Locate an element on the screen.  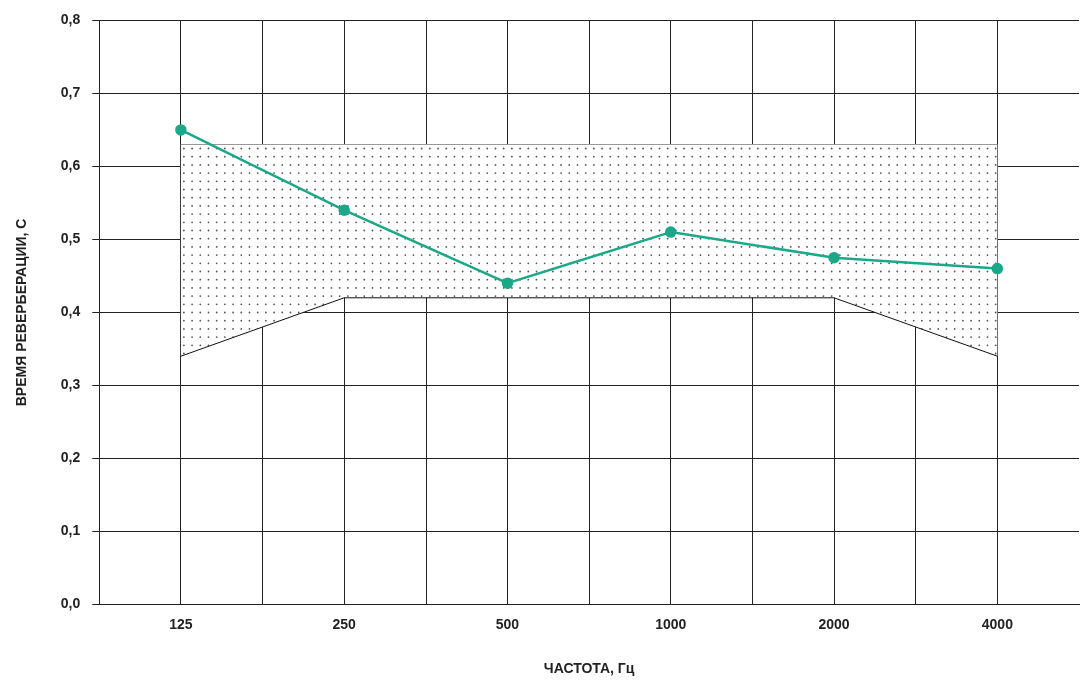
y-tick-label: 0,1 is located at coordinates (70, 530).